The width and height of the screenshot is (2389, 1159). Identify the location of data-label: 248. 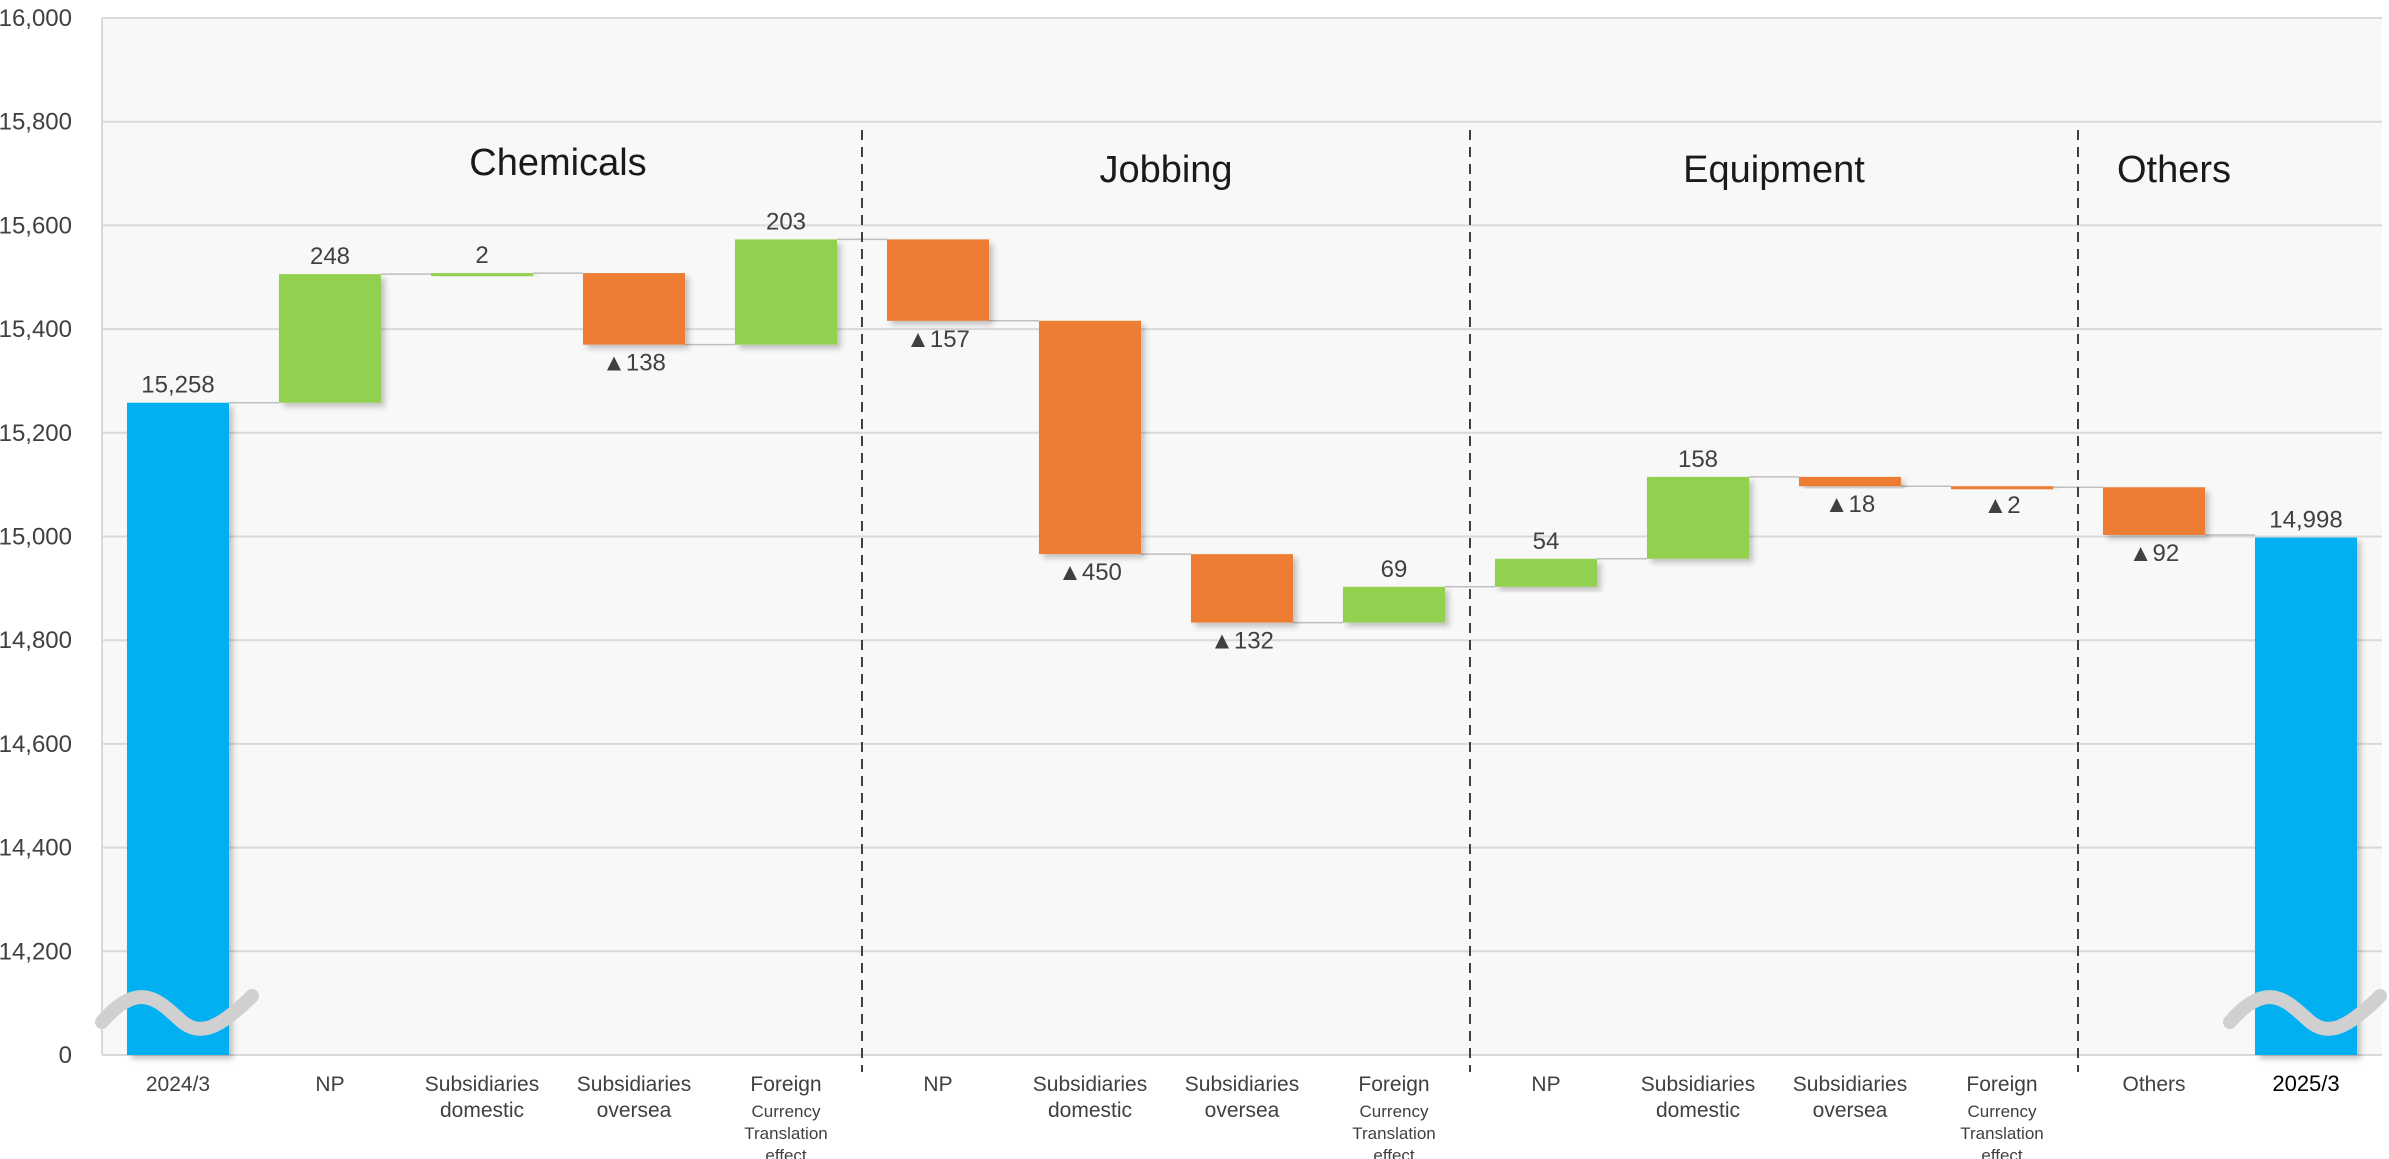
(330, 256).